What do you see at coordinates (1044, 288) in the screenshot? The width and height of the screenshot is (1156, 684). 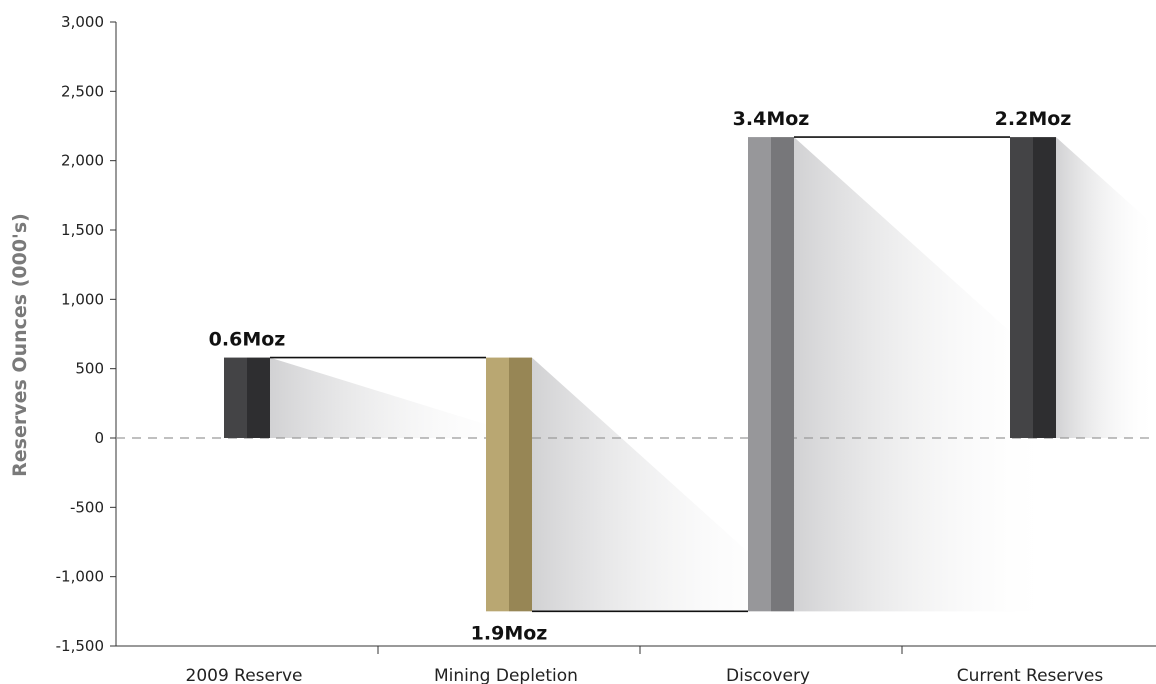 I see `bar-4-right-face` at bounding box center [1044, 288].